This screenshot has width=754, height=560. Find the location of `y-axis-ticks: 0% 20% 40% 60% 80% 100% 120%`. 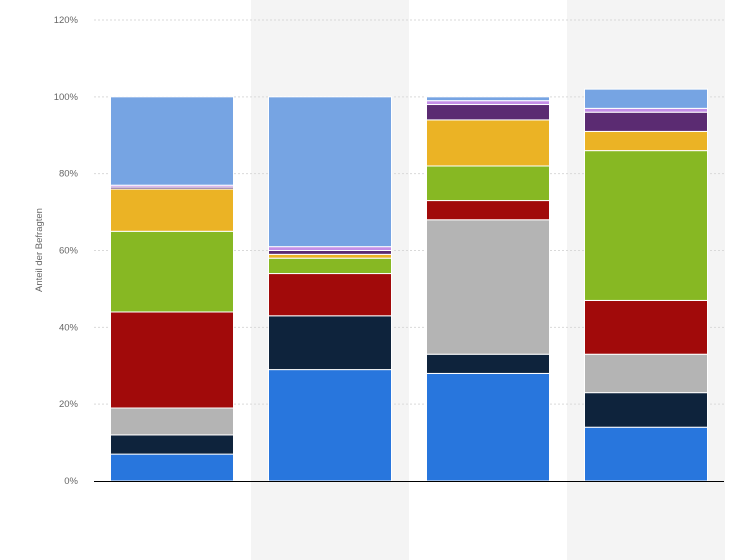

y-axis-ticks: 0% 20% 40% 60% 80% 100% 120% is located at coordinates (66, 251).